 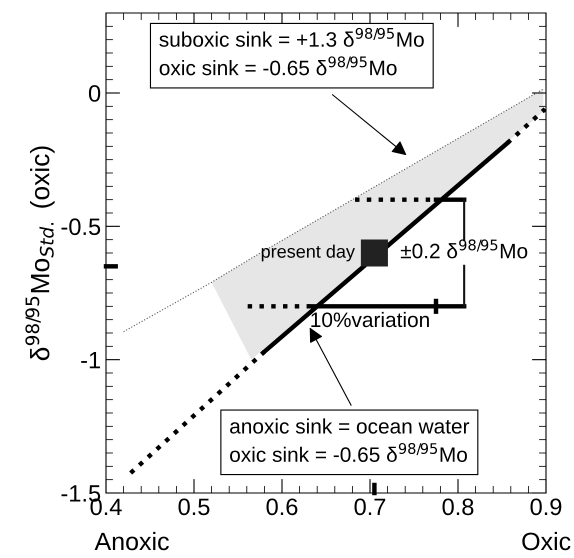 What do you see at coordinates (282, 507) in the screenshot?
I see `x-tick-label: 0.6` at bounding box center [282, 507].